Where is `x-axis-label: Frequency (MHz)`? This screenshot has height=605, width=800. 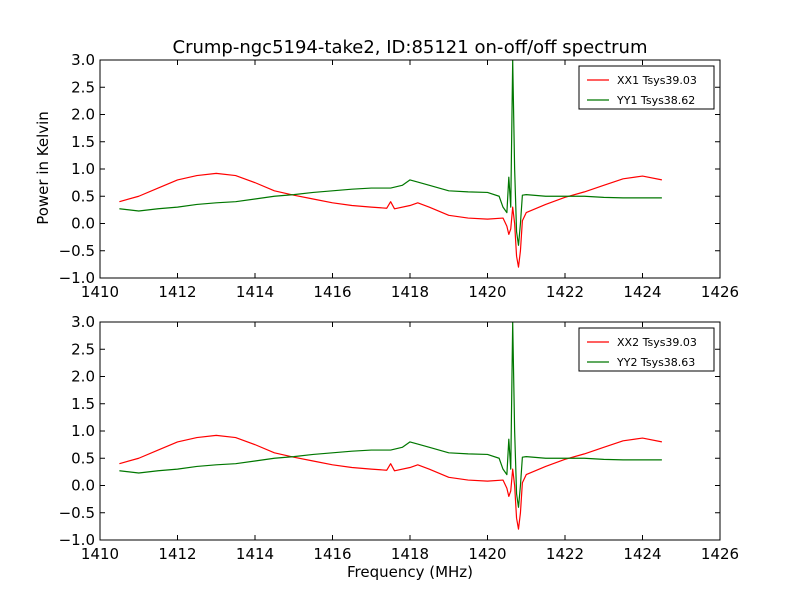 x-axis-label: Frequency (MHz) is located at coordinates (410, 572).